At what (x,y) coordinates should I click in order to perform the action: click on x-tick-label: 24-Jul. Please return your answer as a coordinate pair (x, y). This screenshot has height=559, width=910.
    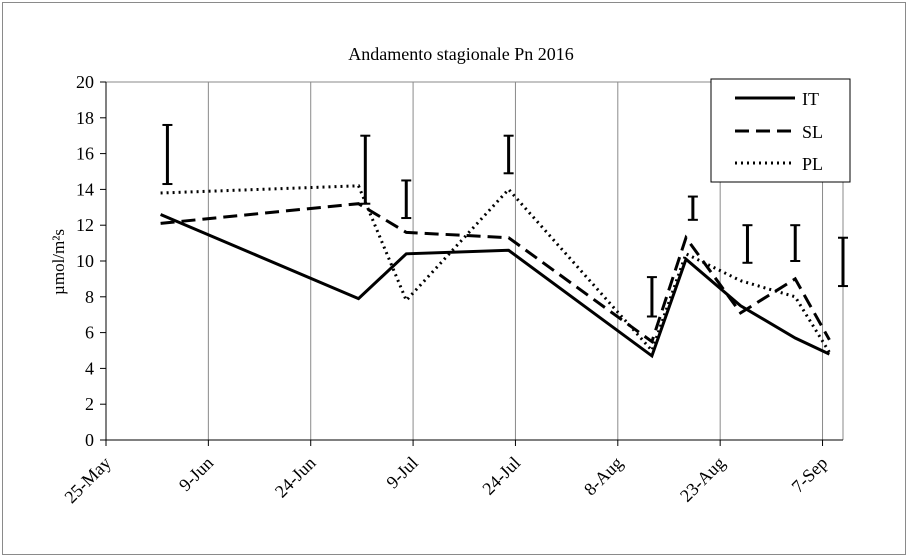
    Looking at the image, I should click on (501, 476).